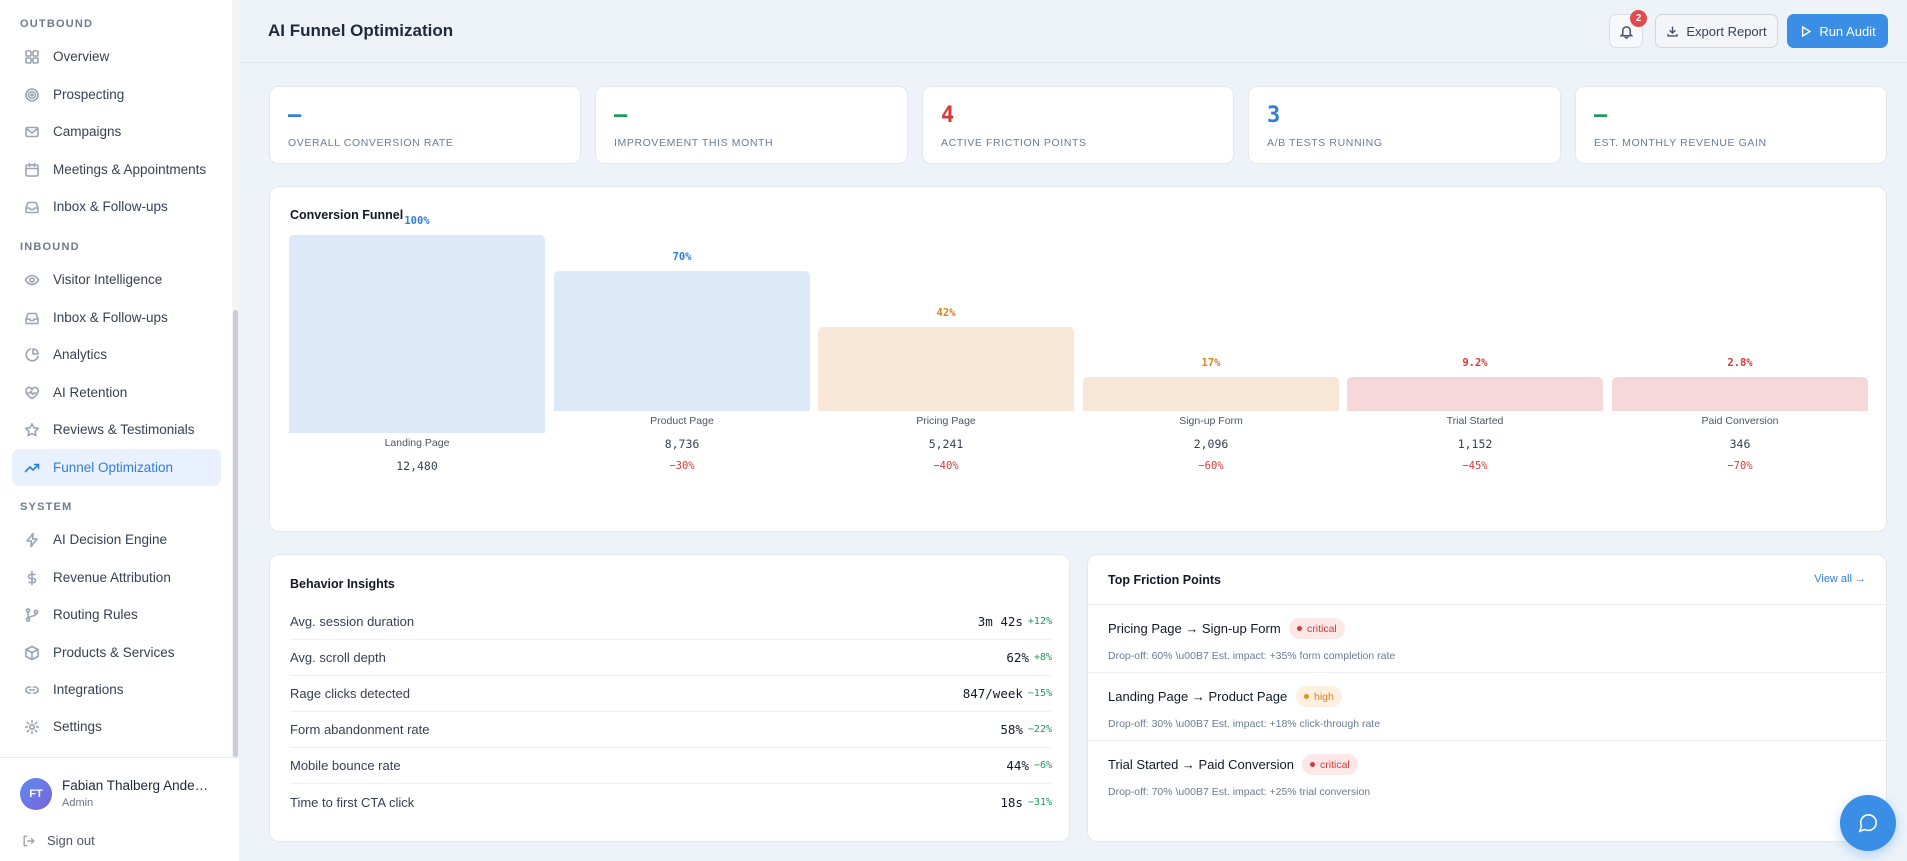 Image resolution: width=1907 pixels, height=861 pixels. I want to click on sidebar-item-inbox-inbound: Inbox & Follow-ups, so click(116, 317).